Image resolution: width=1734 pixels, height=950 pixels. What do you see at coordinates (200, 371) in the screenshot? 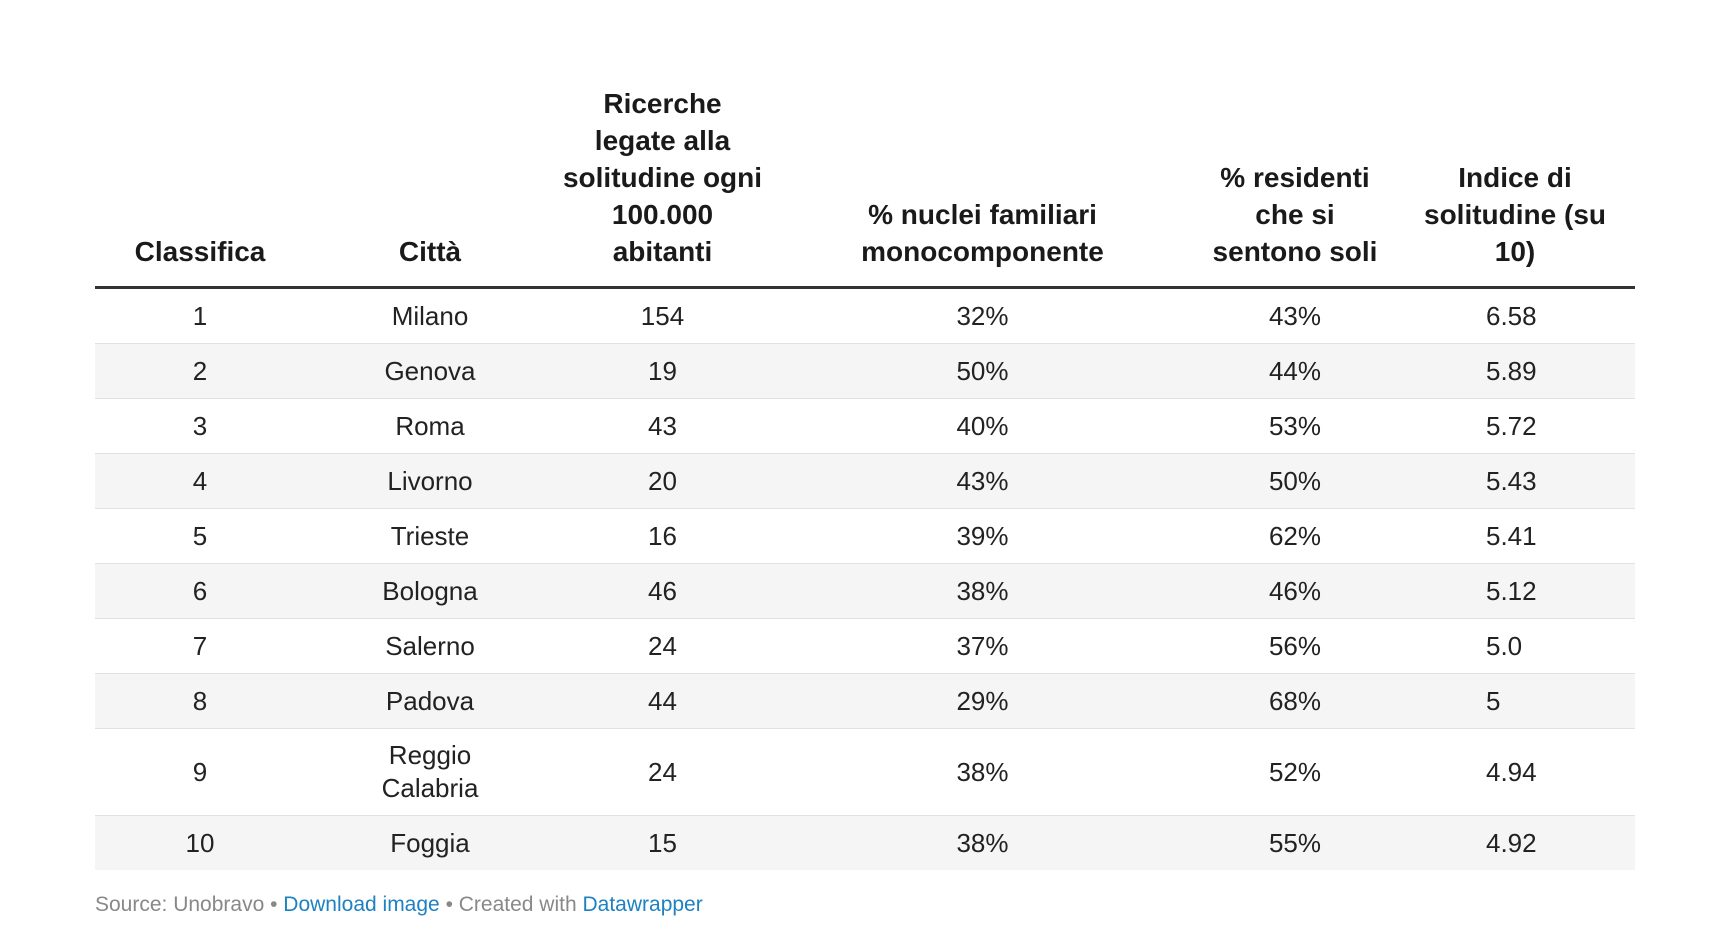
I see `cell-rank: 2` at bounding box center [200, 371].